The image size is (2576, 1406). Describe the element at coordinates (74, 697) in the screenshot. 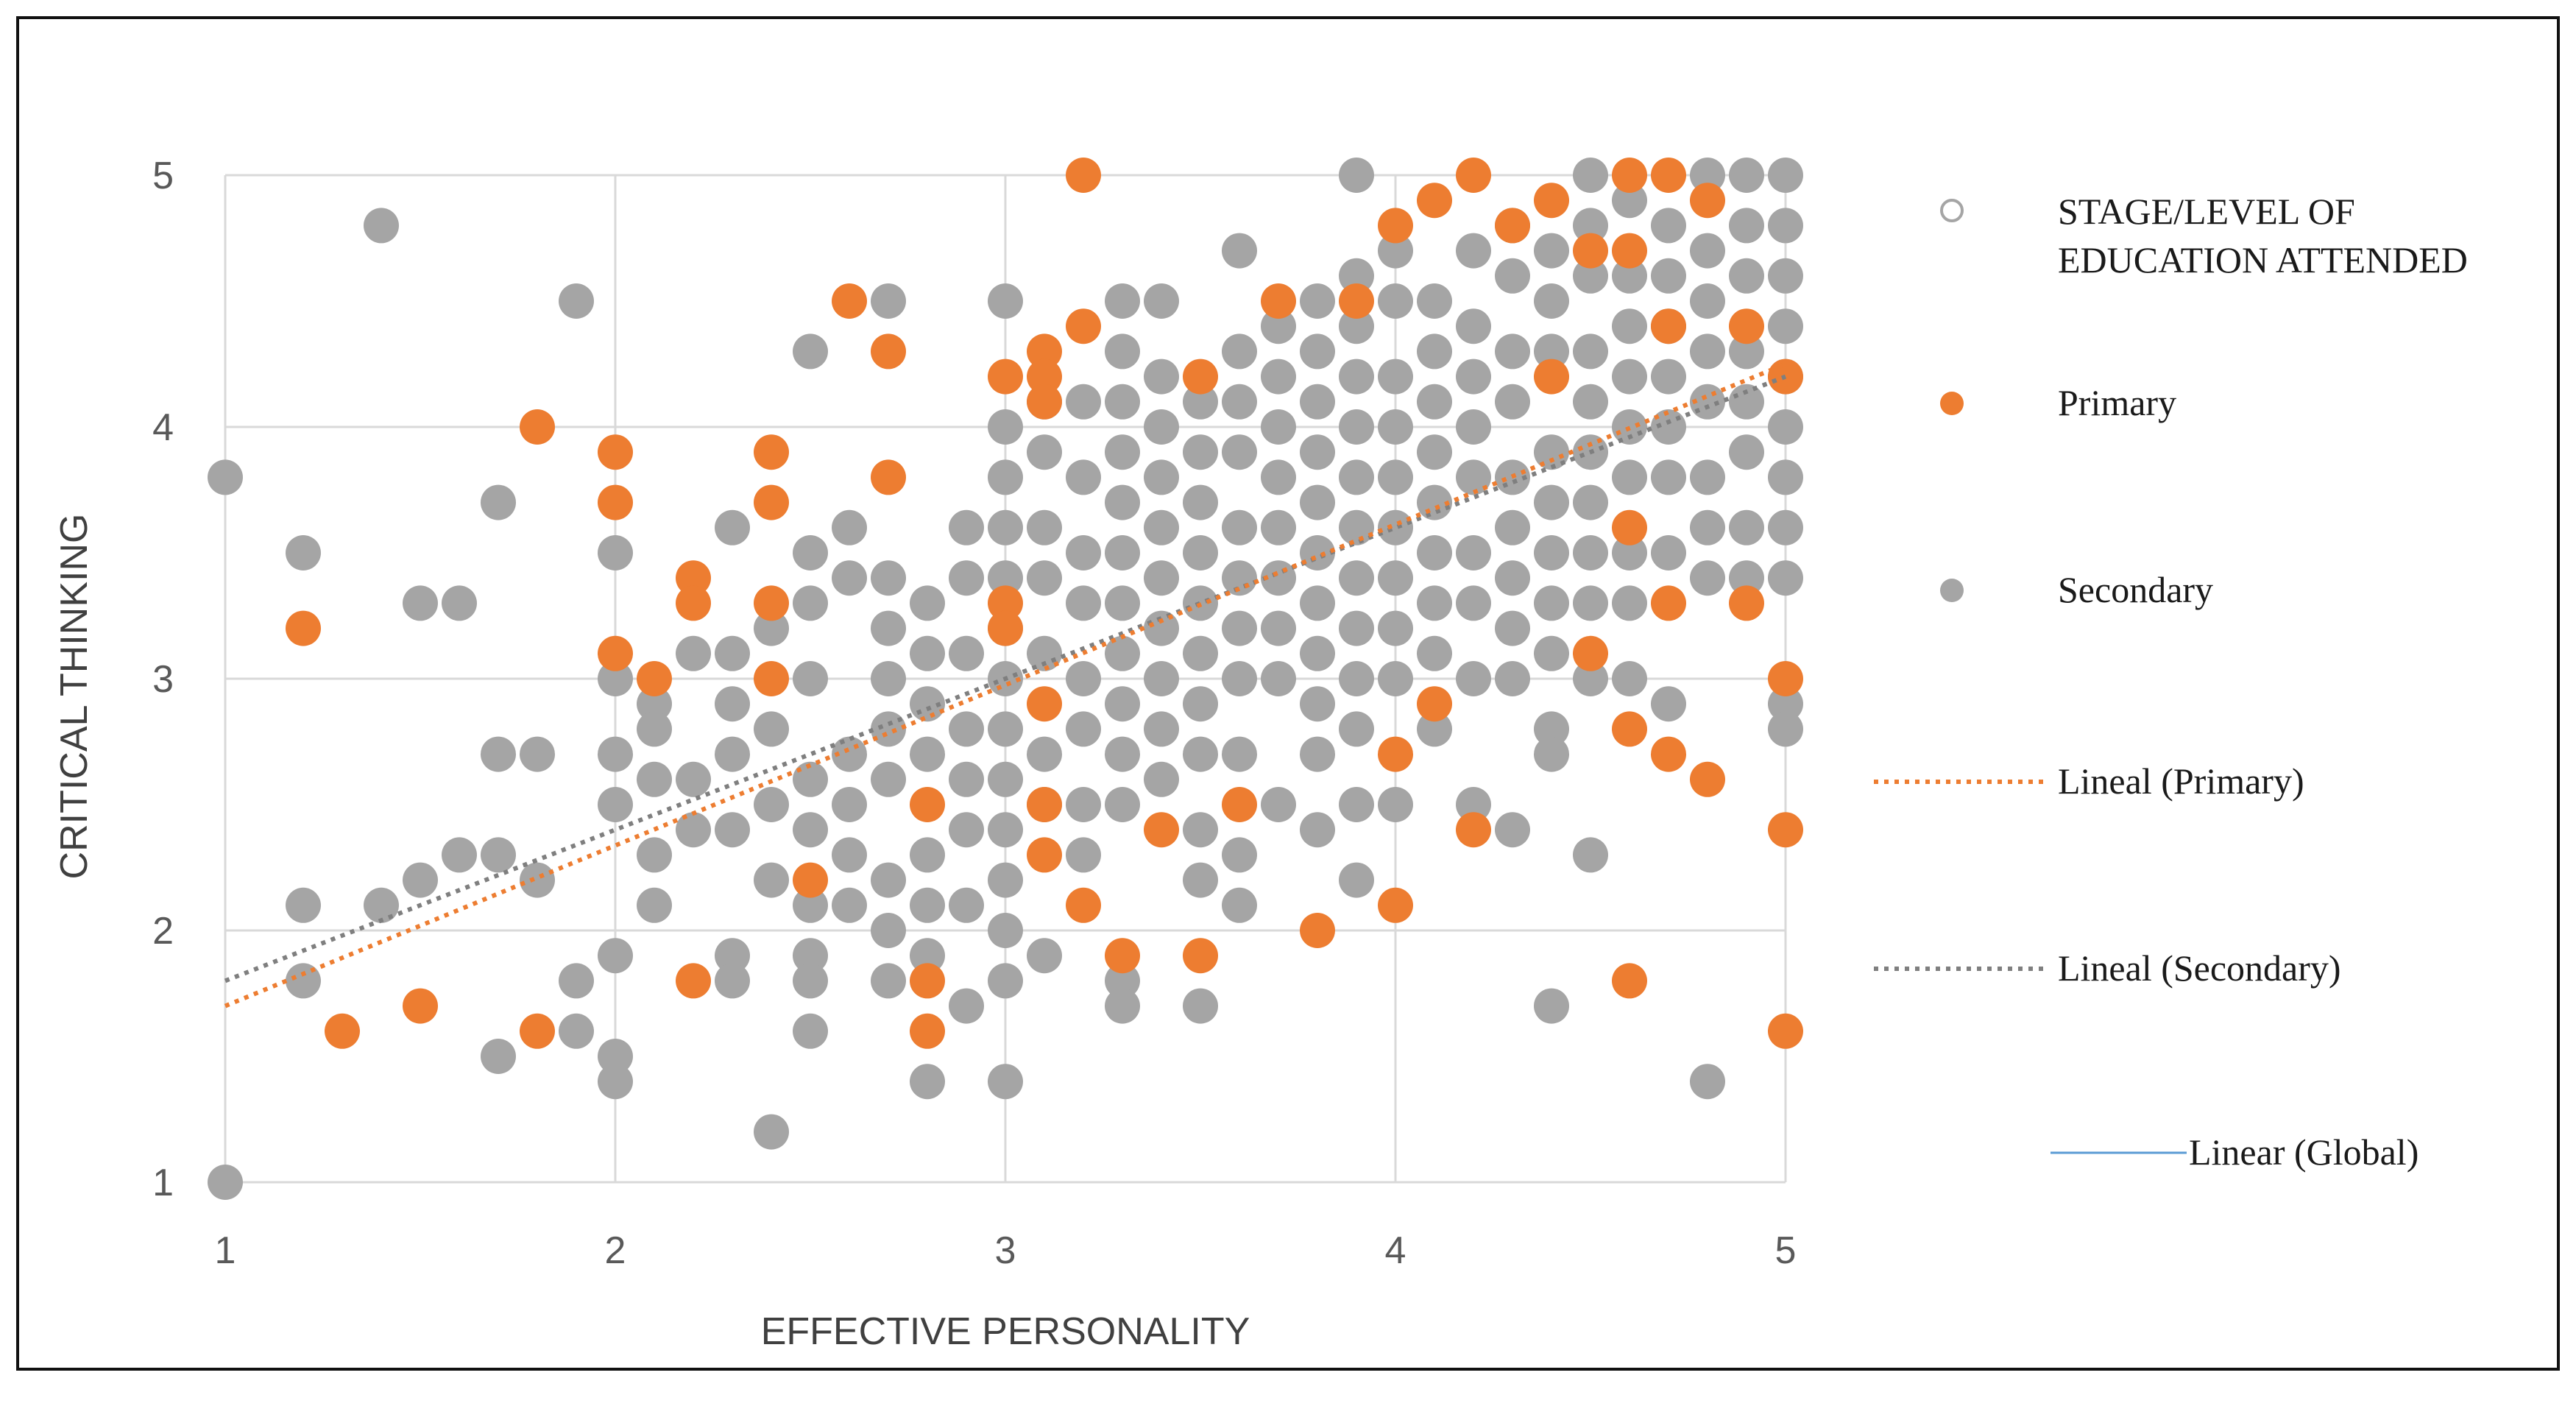

I see `y-axis-title: CRITICAL THINKING` at that location.